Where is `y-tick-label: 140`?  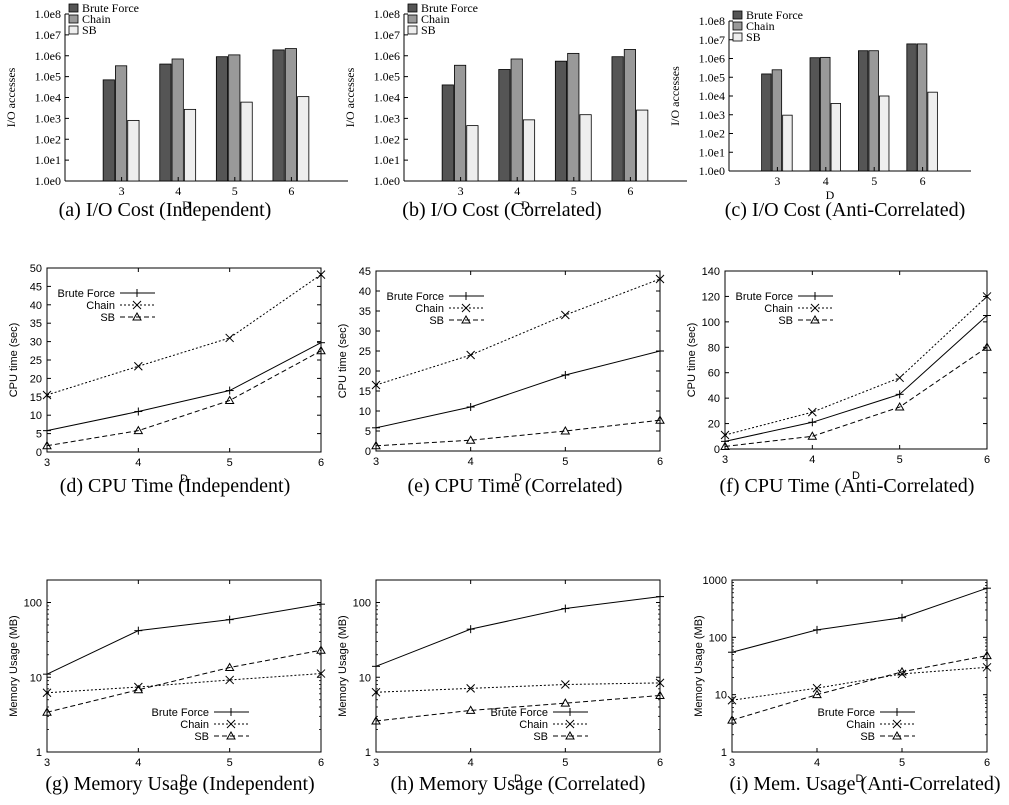
y-tick-label: 140 is located at coordinates (711, 272).